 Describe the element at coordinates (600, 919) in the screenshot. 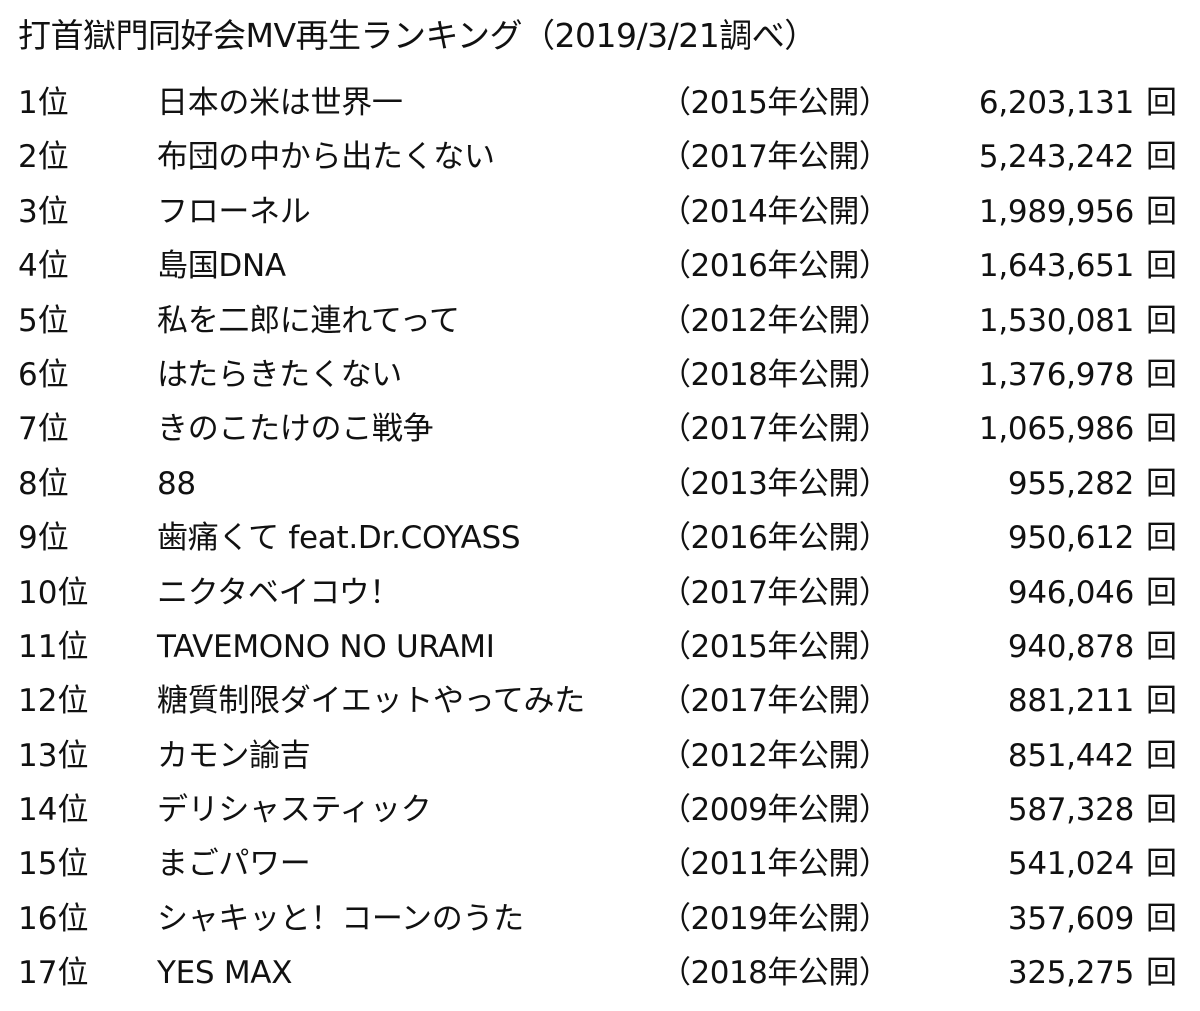

I see `ranking-row: 16位 シャキッと！コーンのうた （2019年公開） 357,609 回` at that location.